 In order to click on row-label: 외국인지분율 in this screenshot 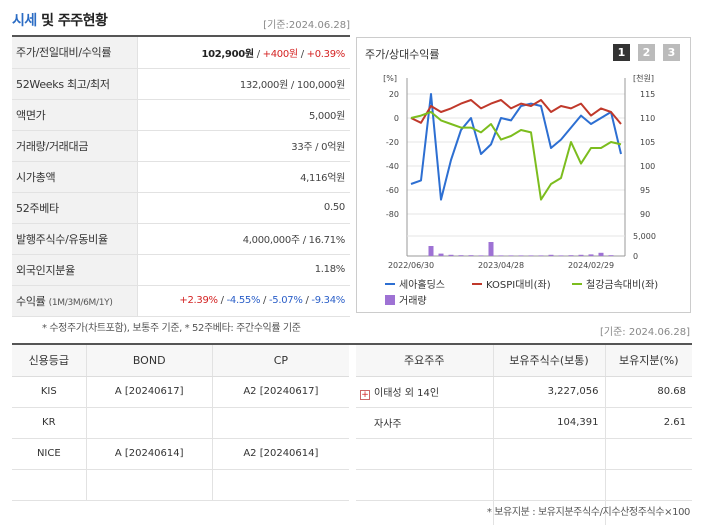, I will do `click(75, 270)`.